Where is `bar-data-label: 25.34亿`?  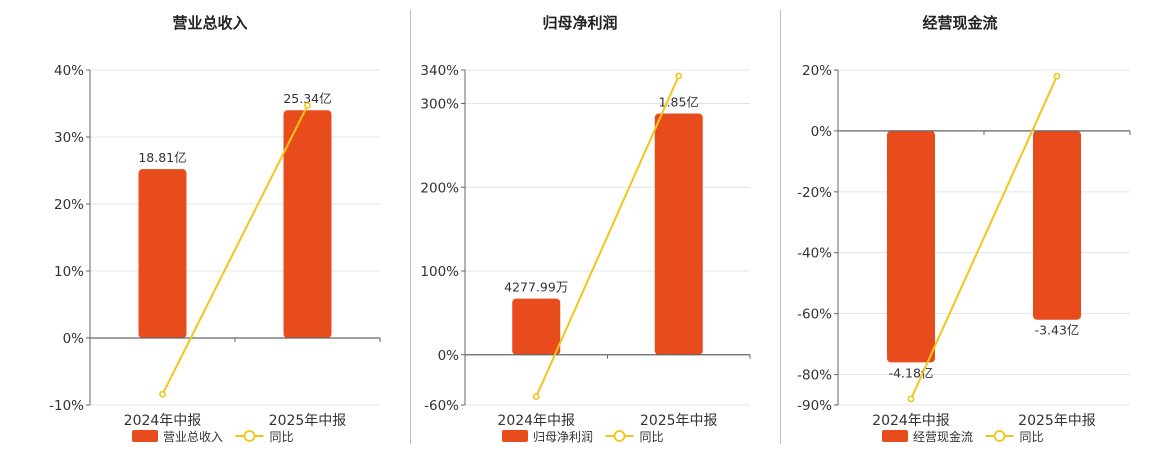 bar-data-label: 25.34亿 is located at coordinates (307, 98).